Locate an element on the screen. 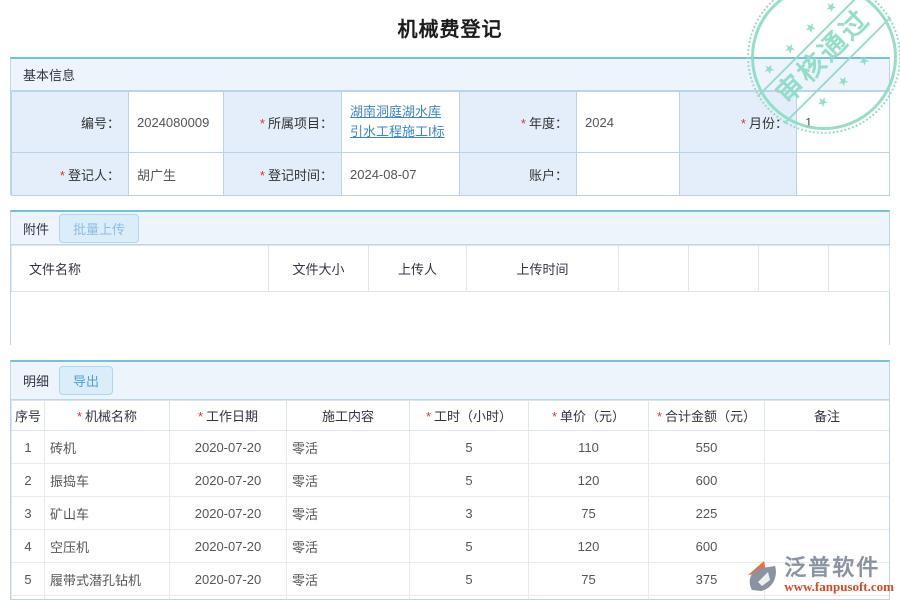 The height and width of the screenshot is (600, 900). table-row: 4 空压机 2020-07-20 零活 5 120 600 is located at coordinates (450, 546).